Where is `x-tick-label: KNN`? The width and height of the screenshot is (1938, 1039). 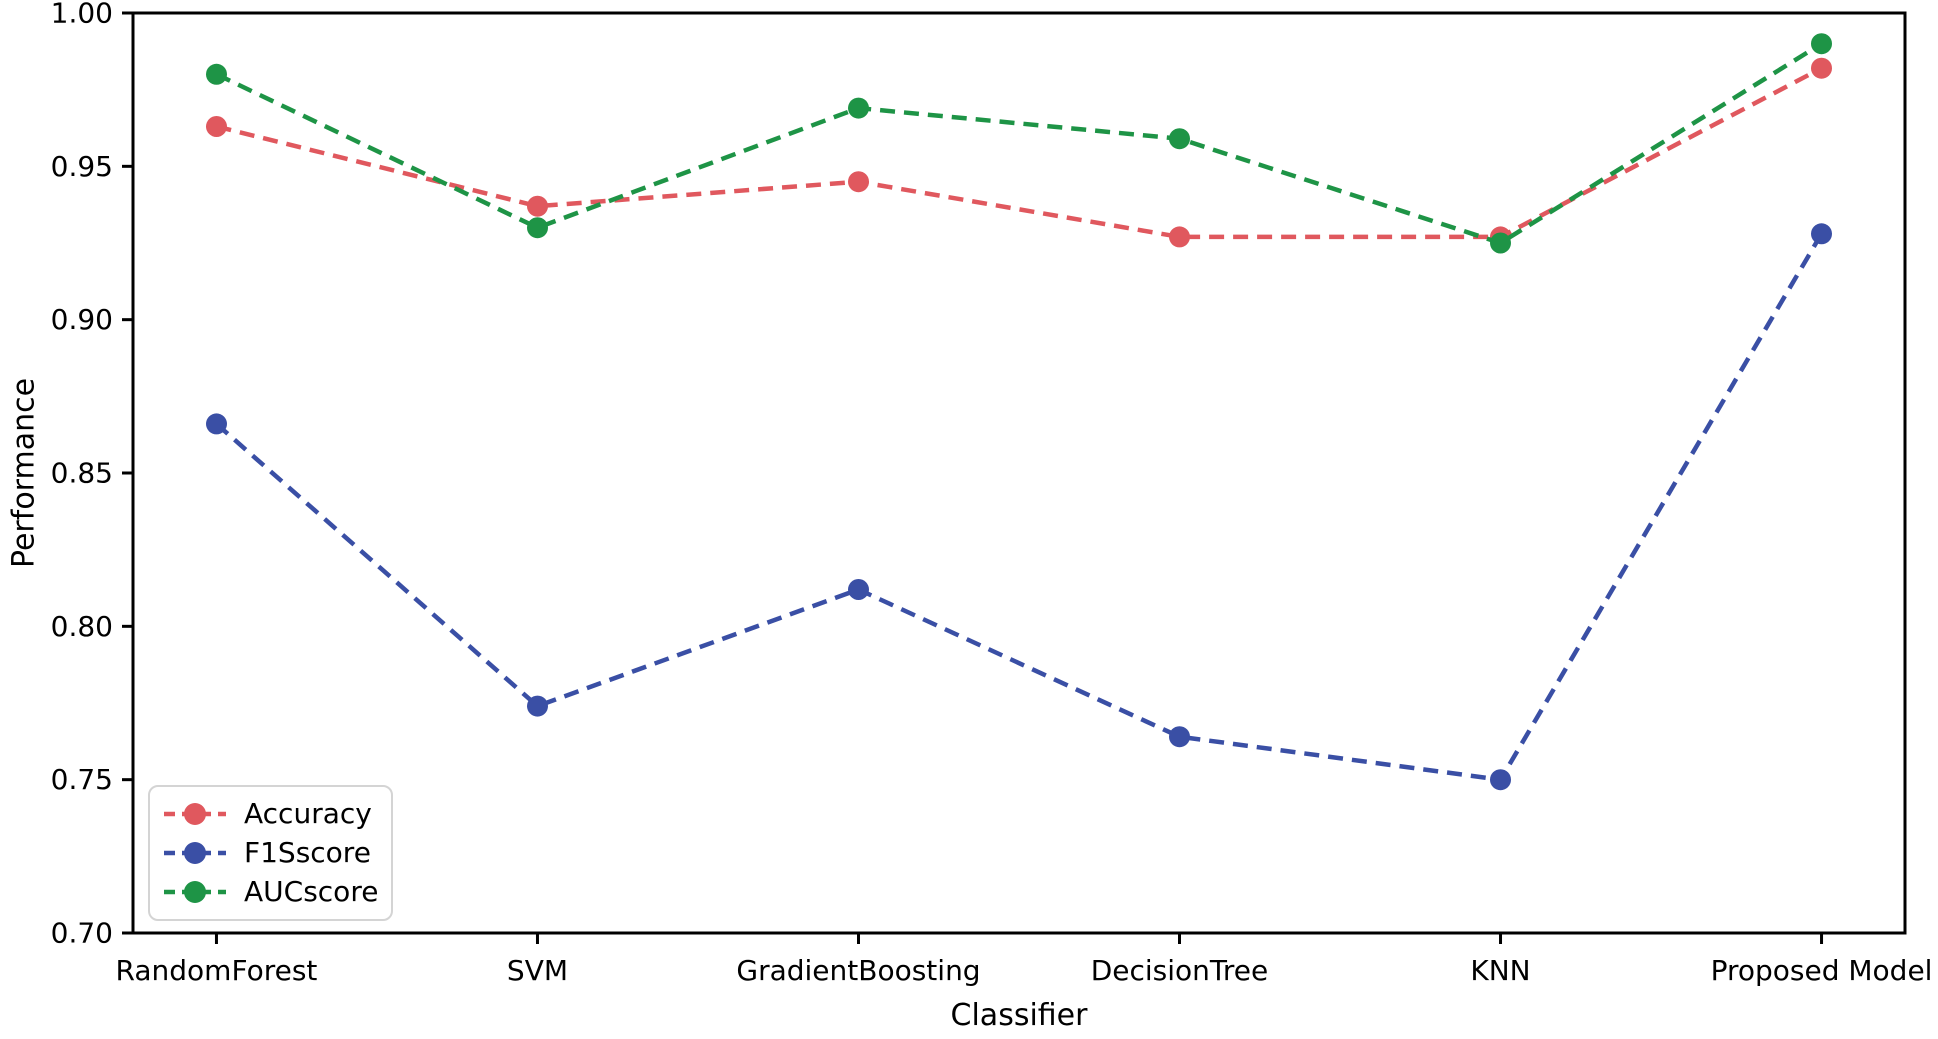
x-tick-label: KNN is located at coordinates (1500, 970).